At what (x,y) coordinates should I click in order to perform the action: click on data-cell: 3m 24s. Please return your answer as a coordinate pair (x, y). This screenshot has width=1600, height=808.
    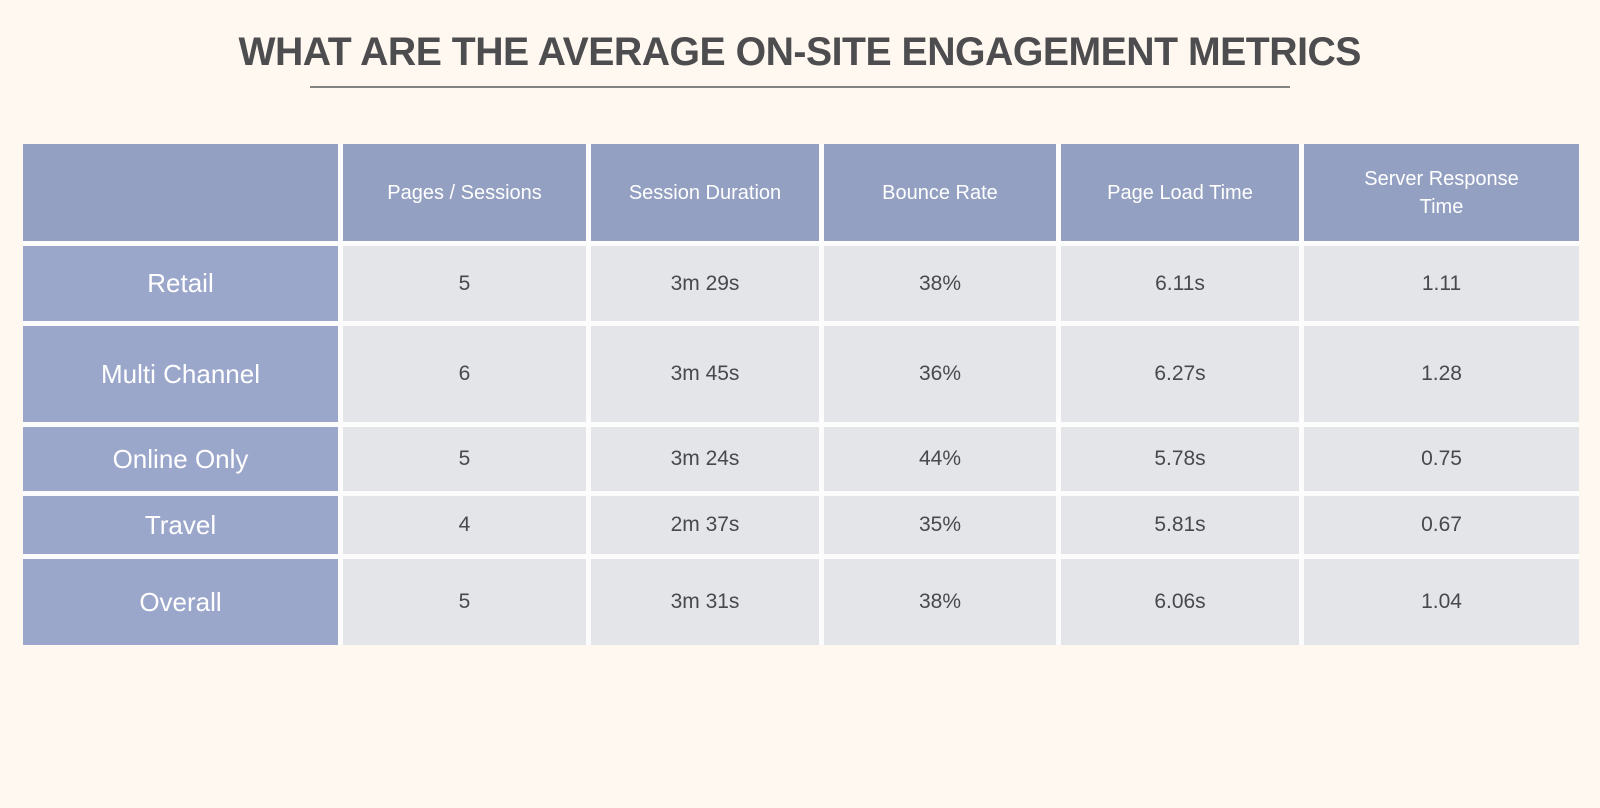
    Looking at the image, I should click on (705, 459).